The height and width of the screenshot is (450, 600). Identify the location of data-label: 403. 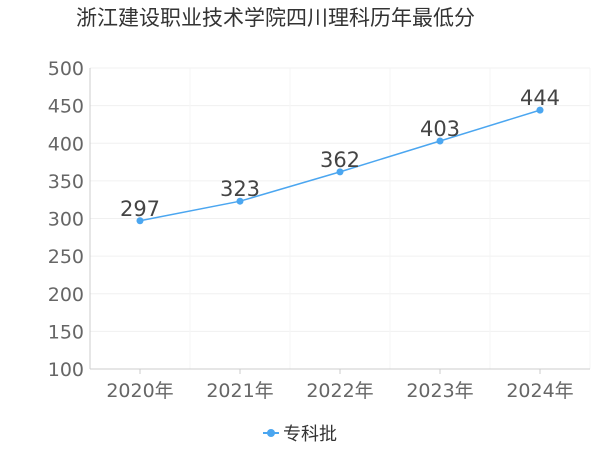
(440, 129).